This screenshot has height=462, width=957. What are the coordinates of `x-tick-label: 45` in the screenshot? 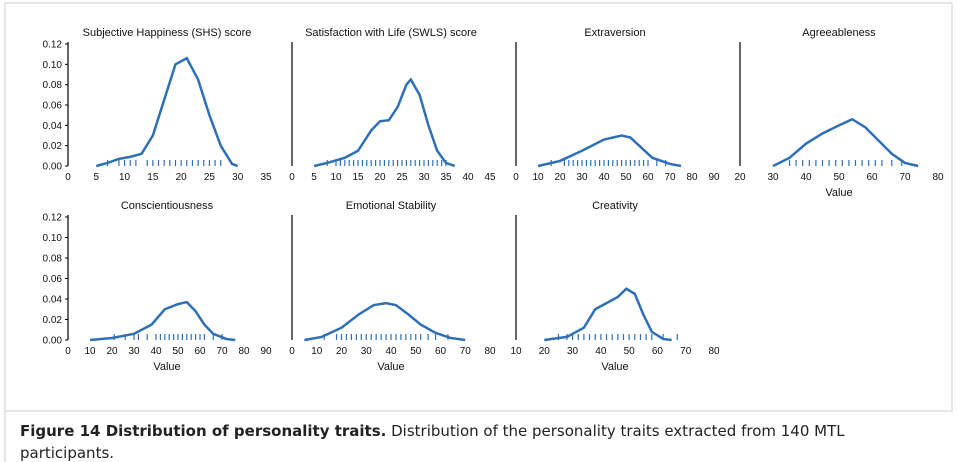 It's located at (490, 177).